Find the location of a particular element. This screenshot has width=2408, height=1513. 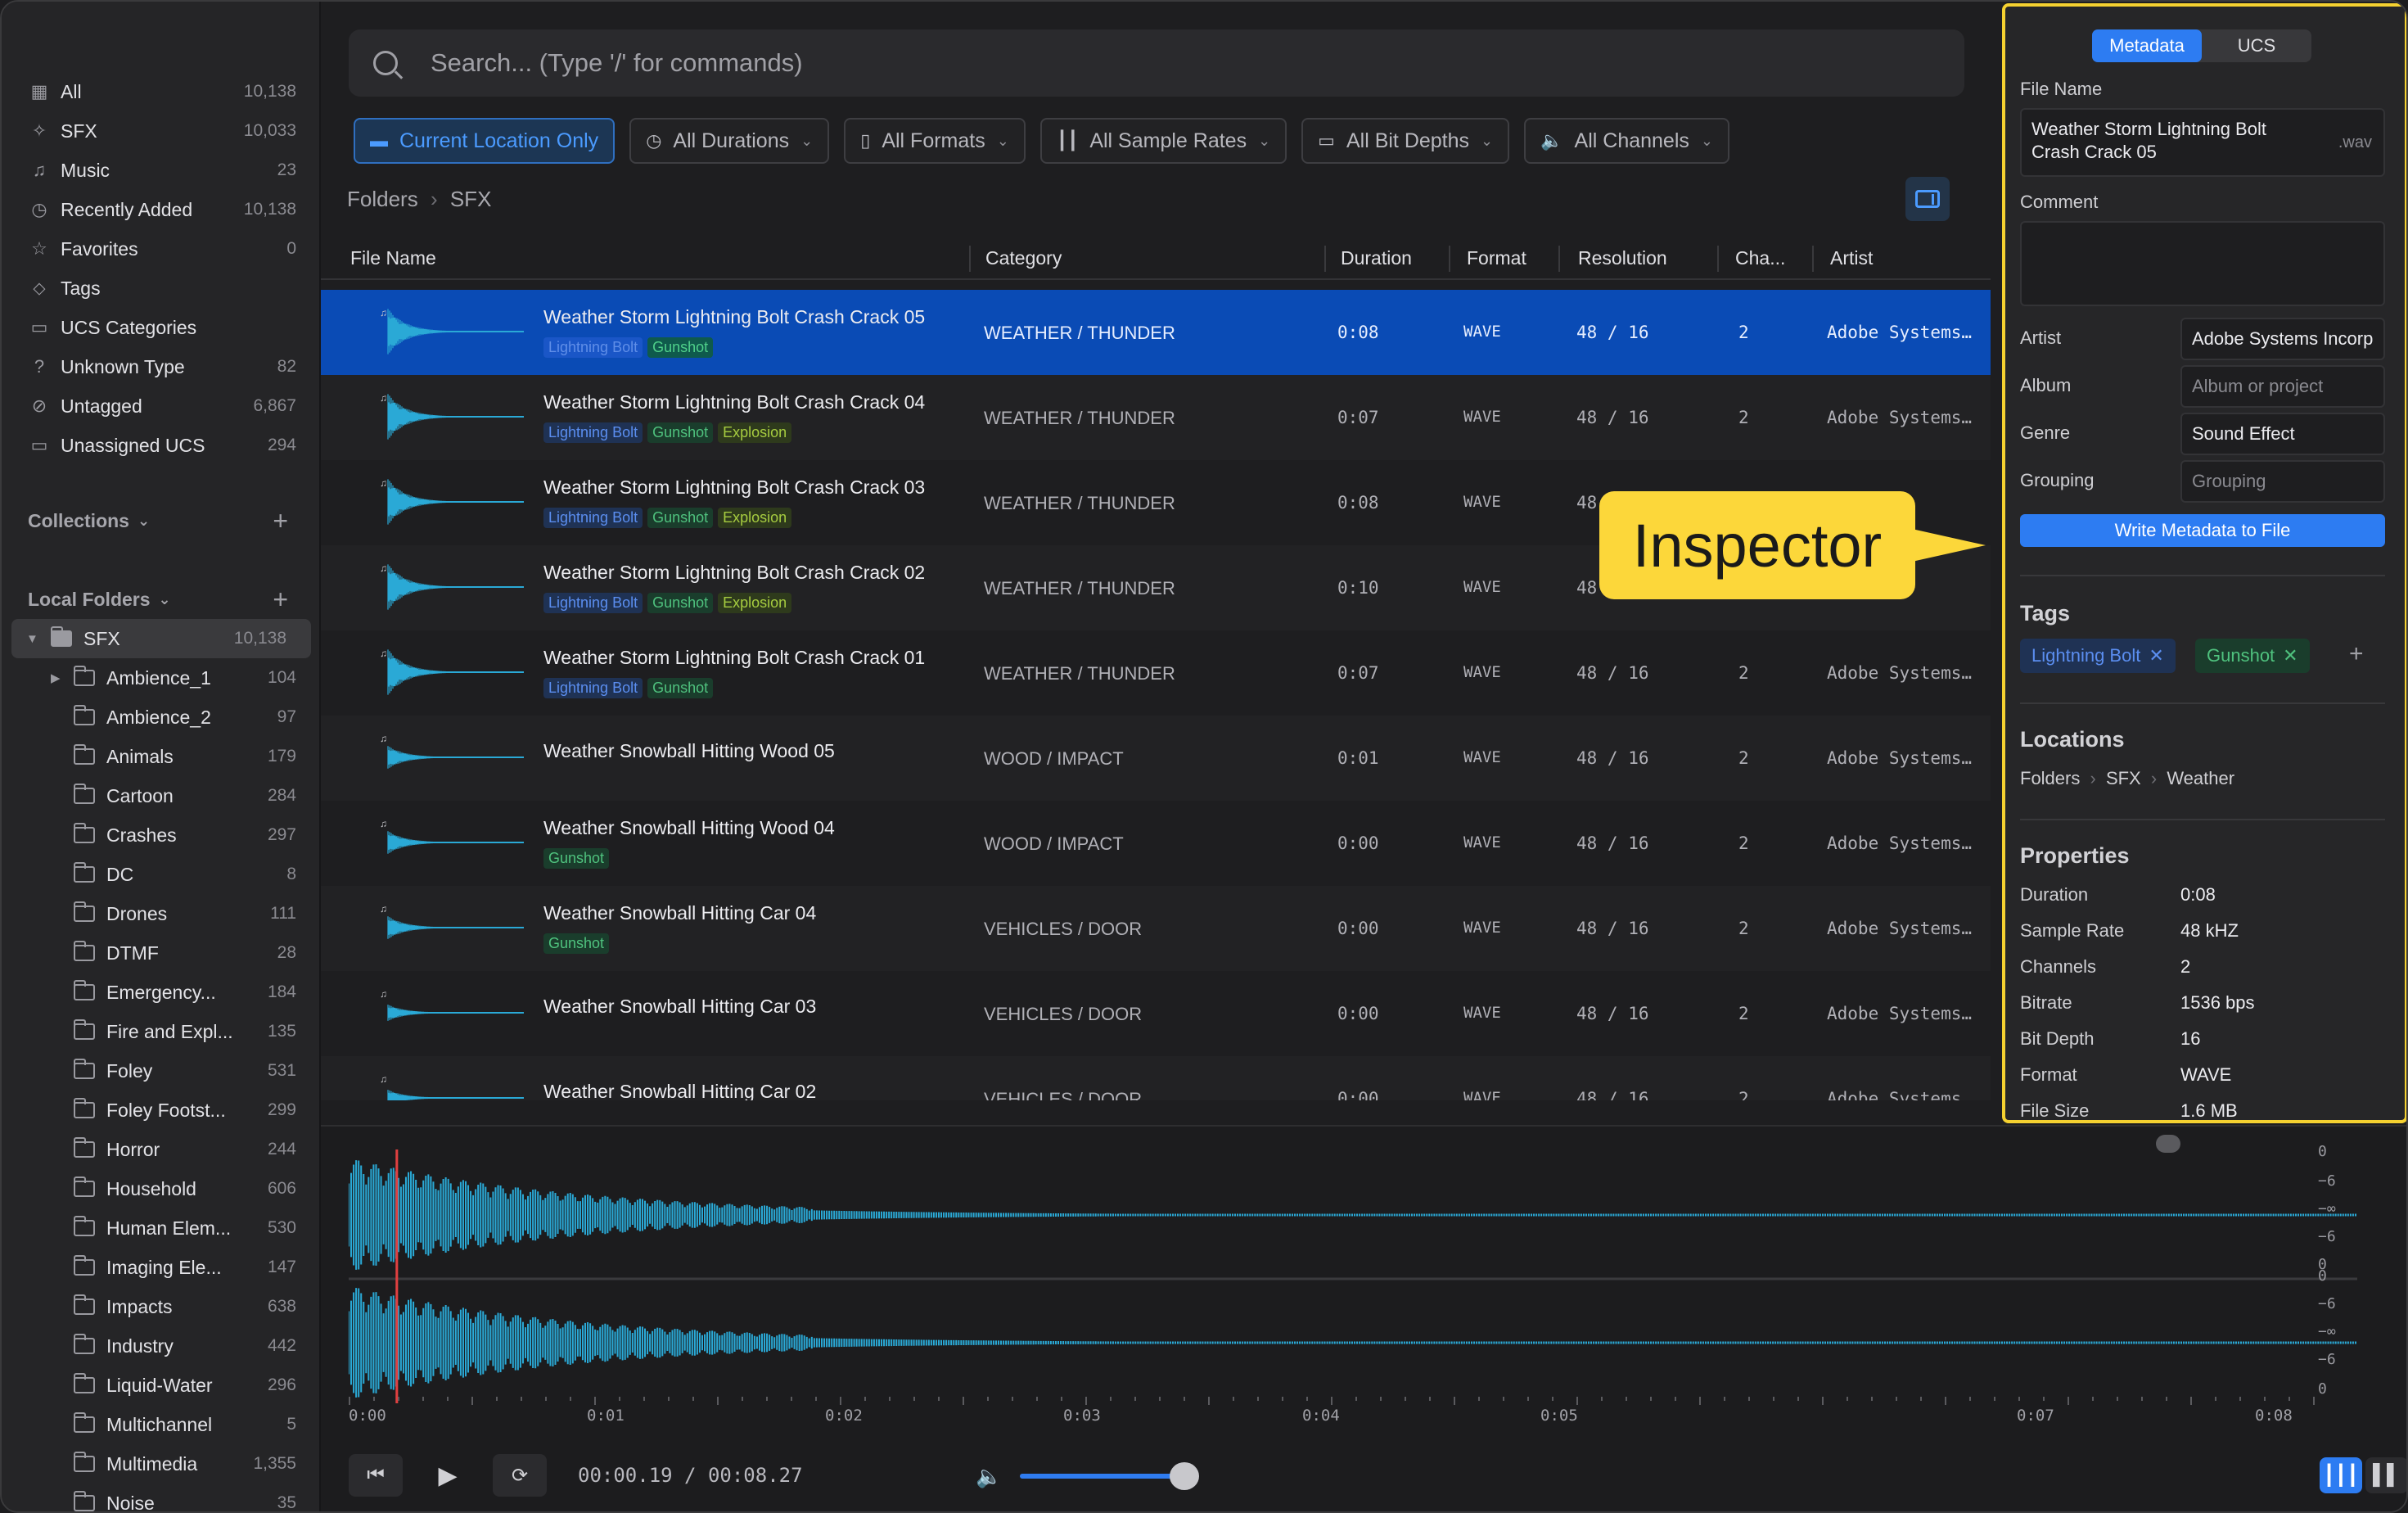

folder-multimedia: Multimedia 1,355 is located at coordinates (161, 1464).